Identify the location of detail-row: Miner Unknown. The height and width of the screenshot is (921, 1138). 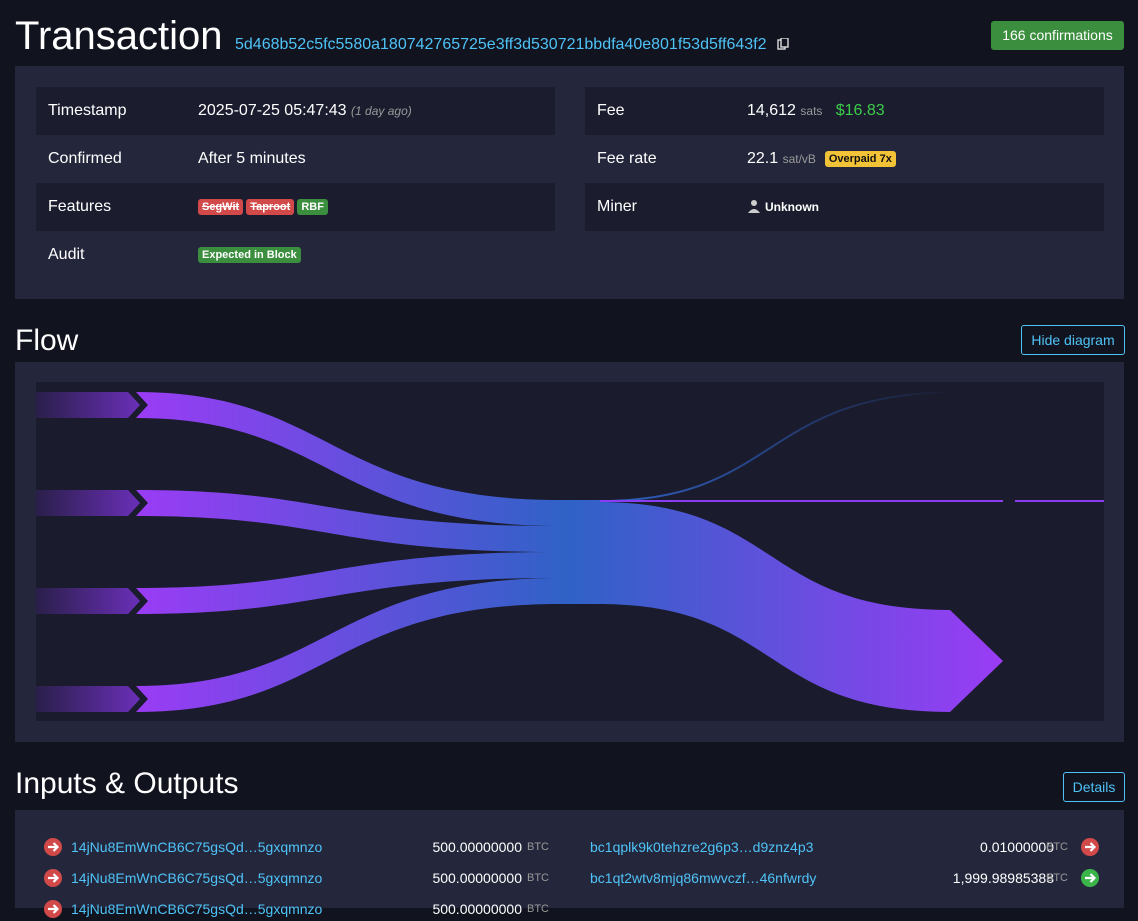
(844, 207).